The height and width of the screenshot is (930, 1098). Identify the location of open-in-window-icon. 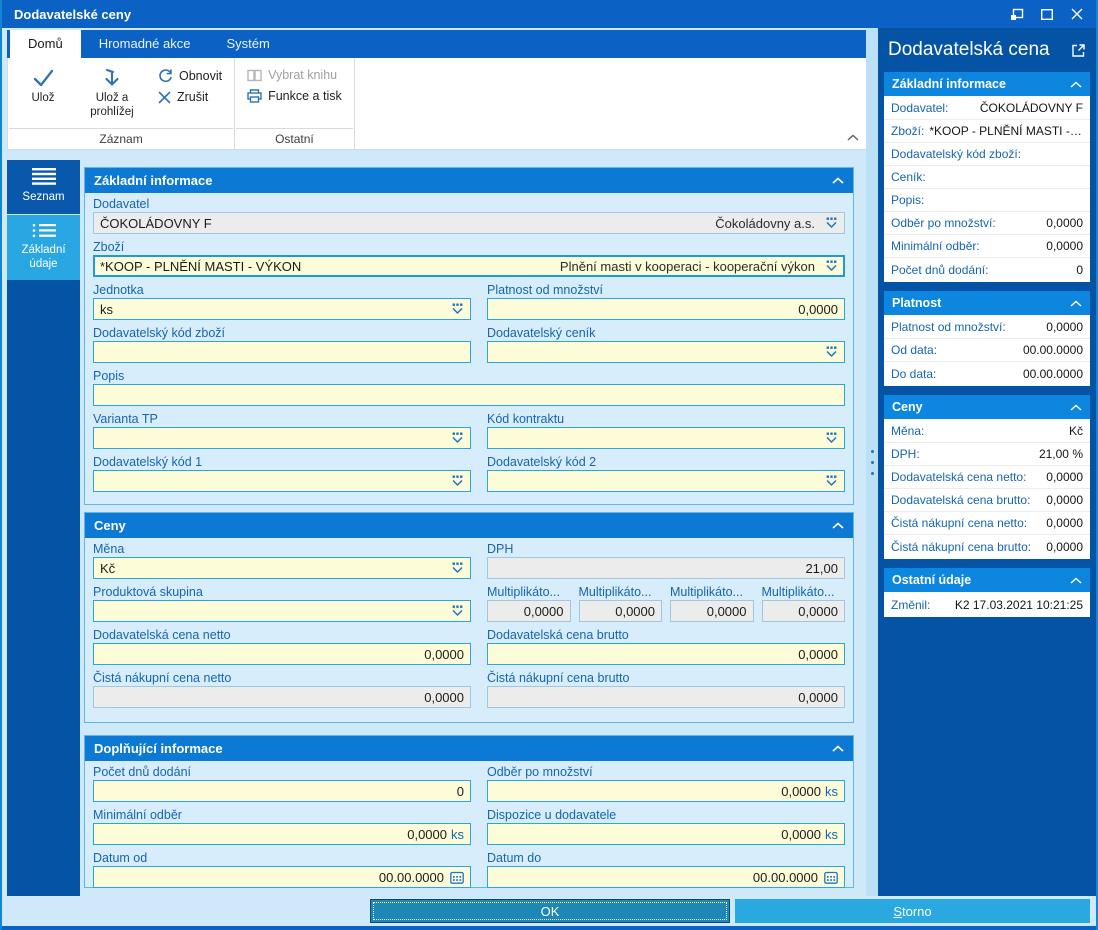
(1078, 50).